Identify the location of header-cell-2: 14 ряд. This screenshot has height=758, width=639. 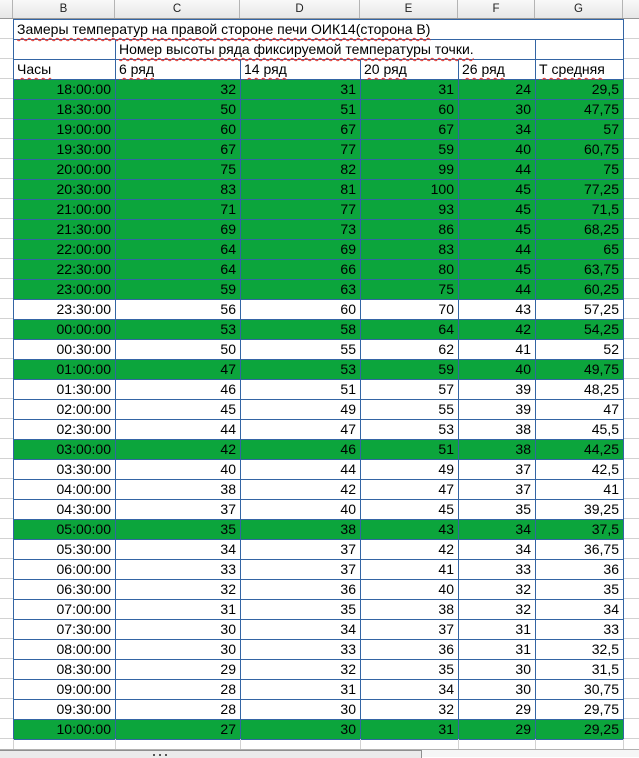
(301, 69).